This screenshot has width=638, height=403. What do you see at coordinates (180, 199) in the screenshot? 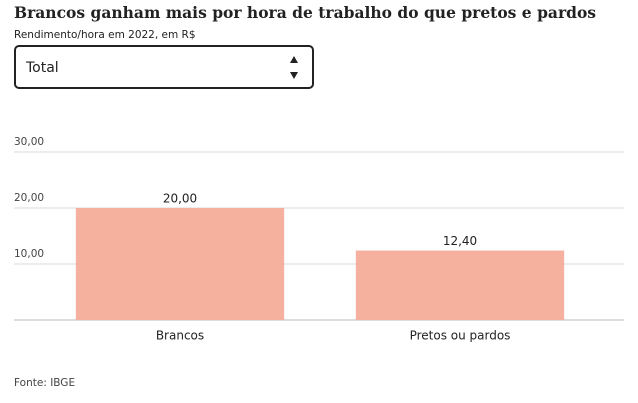
I see `value-label: 20,00` at bounding box center [180, 199].